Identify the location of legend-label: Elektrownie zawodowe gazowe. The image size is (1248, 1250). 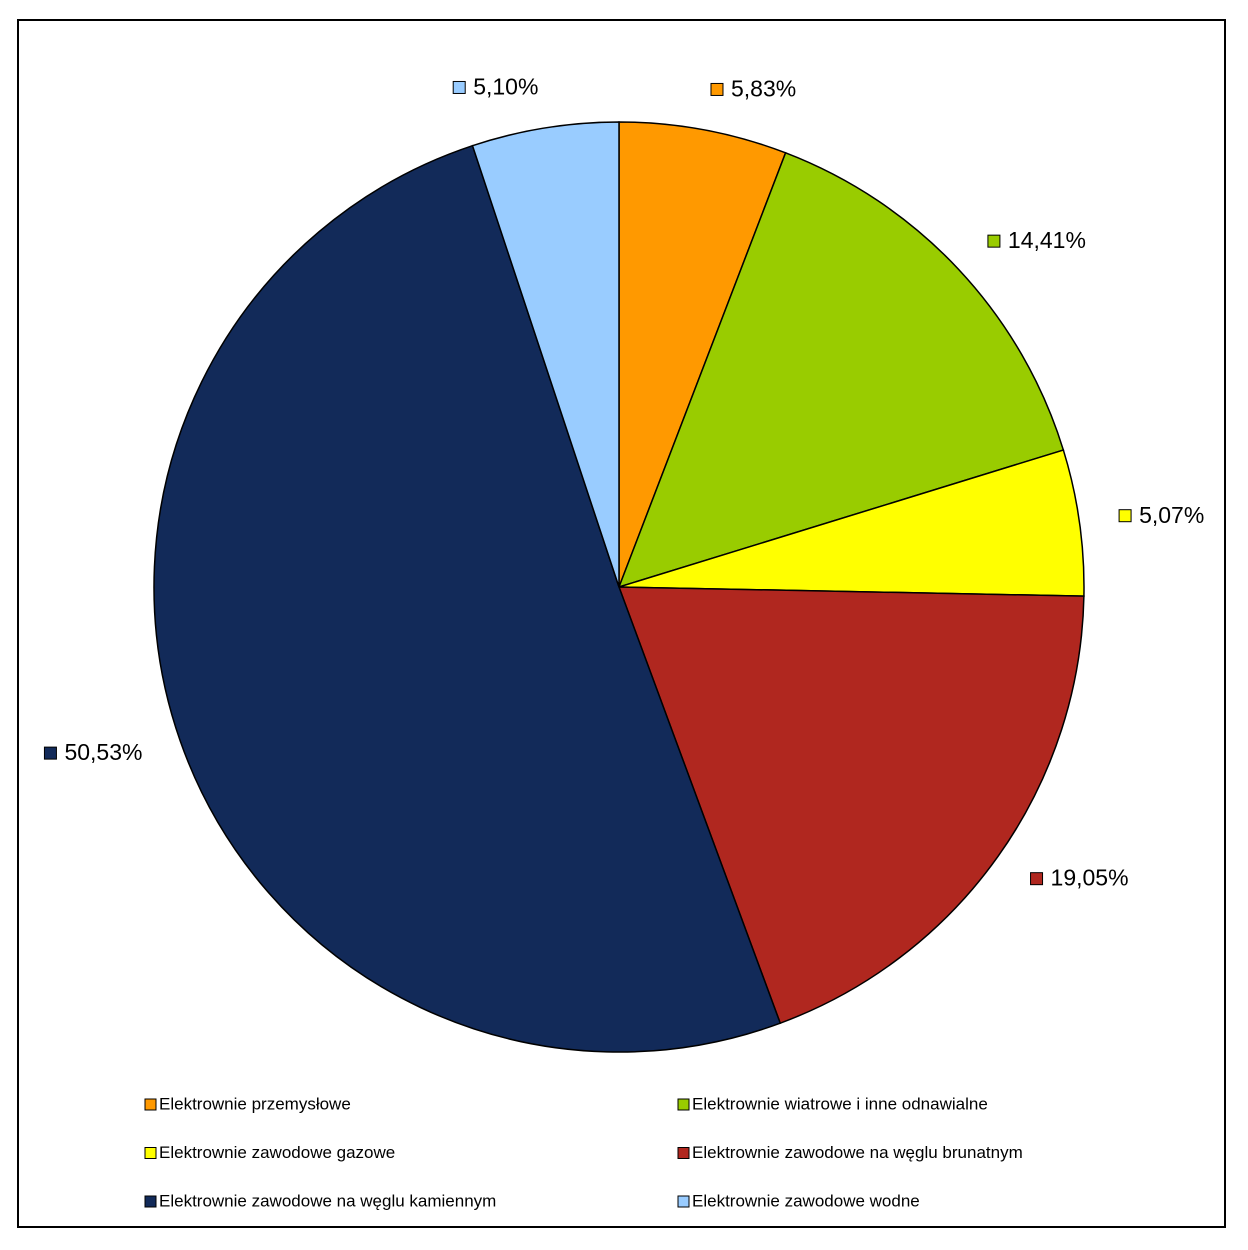
(277, 1152).